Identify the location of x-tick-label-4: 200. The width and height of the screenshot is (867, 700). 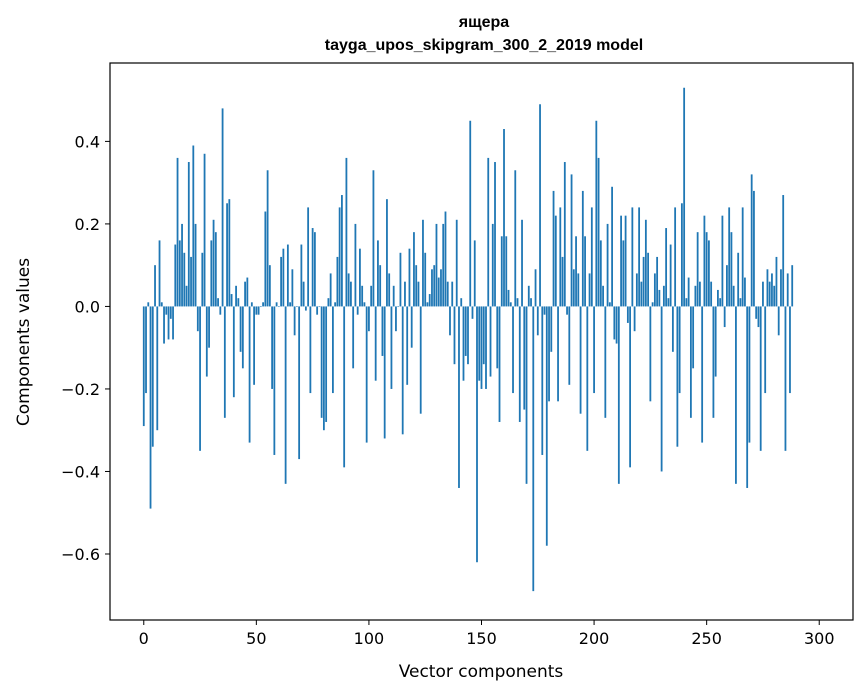
(594, 638).